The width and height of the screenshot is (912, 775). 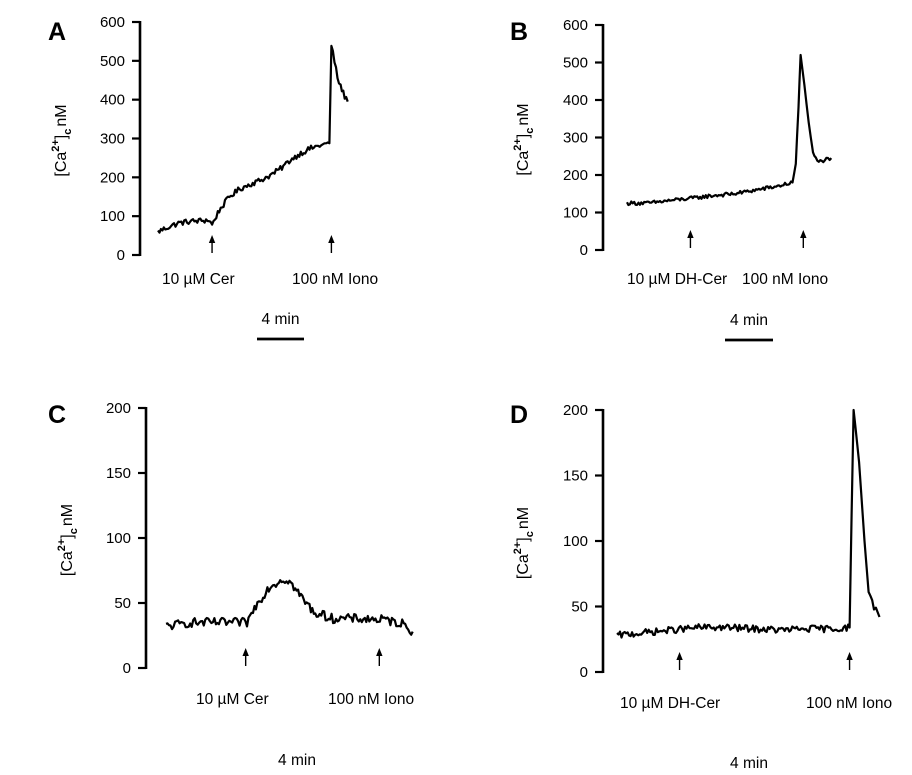 I want to click on panel-label-c: C, so click(x=57, y=415).